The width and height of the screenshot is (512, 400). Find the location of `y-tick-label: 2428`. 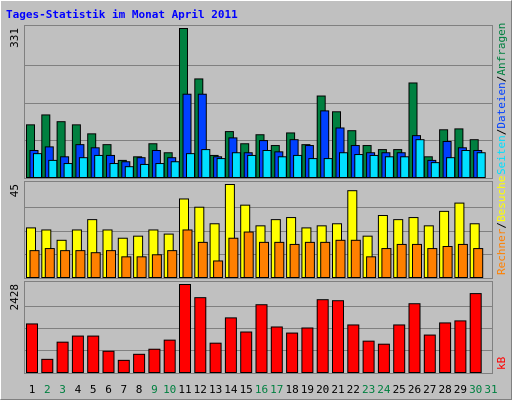

y-tick-label: 2428 is located at coordinates (14, 297).